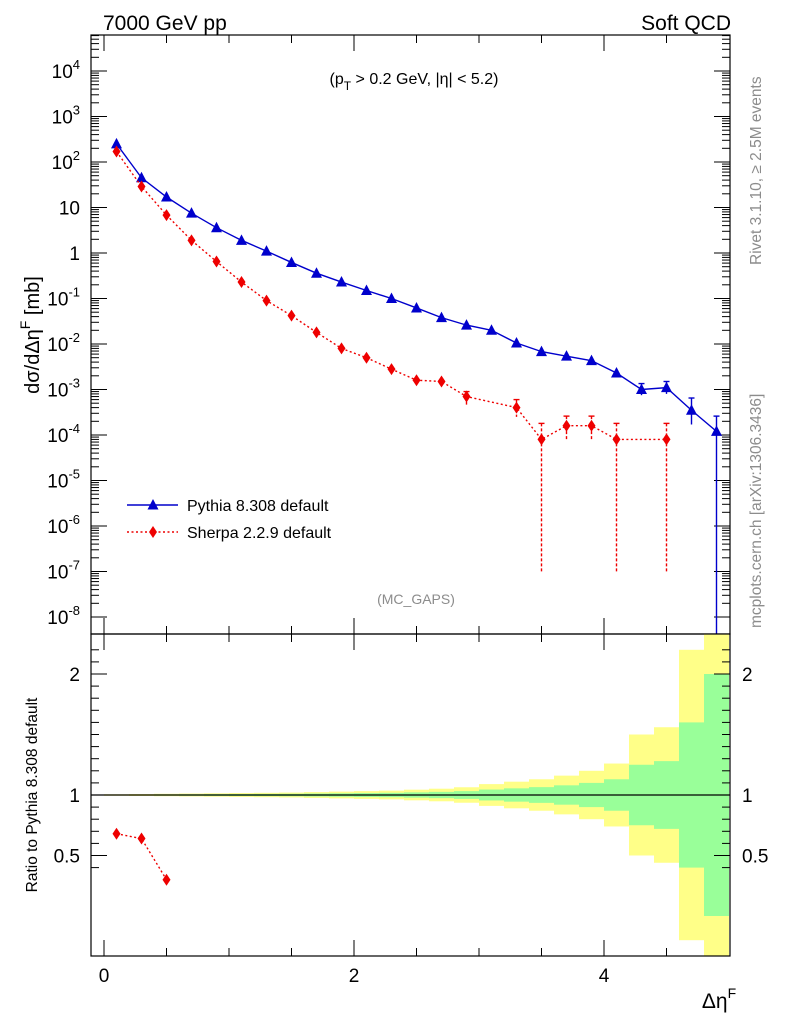 Image resolution: width=786 pixels, height=1024 pixels. What do you see at coordinates (74, 254) in the screenshot?
I see `y-tick-label: 1` at bounding box center [74, 254].